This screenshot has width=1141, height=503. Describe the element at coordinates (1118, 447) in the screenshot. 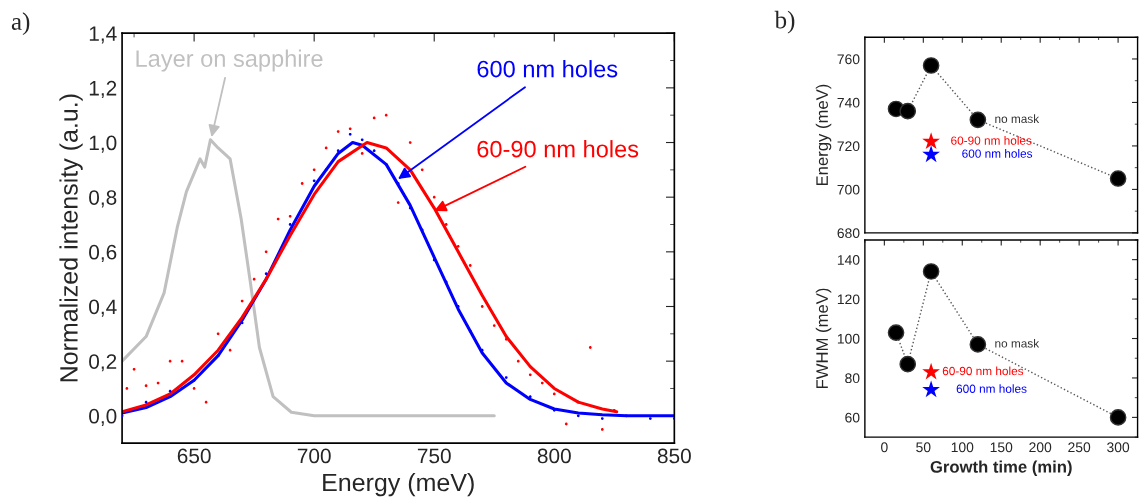

I see `x-tick-label: 300` at that location.